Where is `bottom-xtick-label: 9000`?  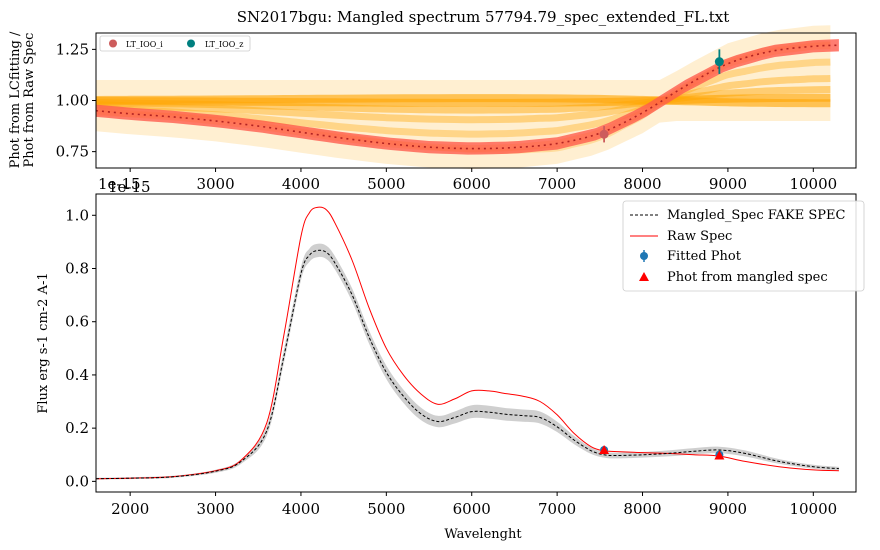 bottom-xtick-label: 9000 is located at coordinates (728, 509).